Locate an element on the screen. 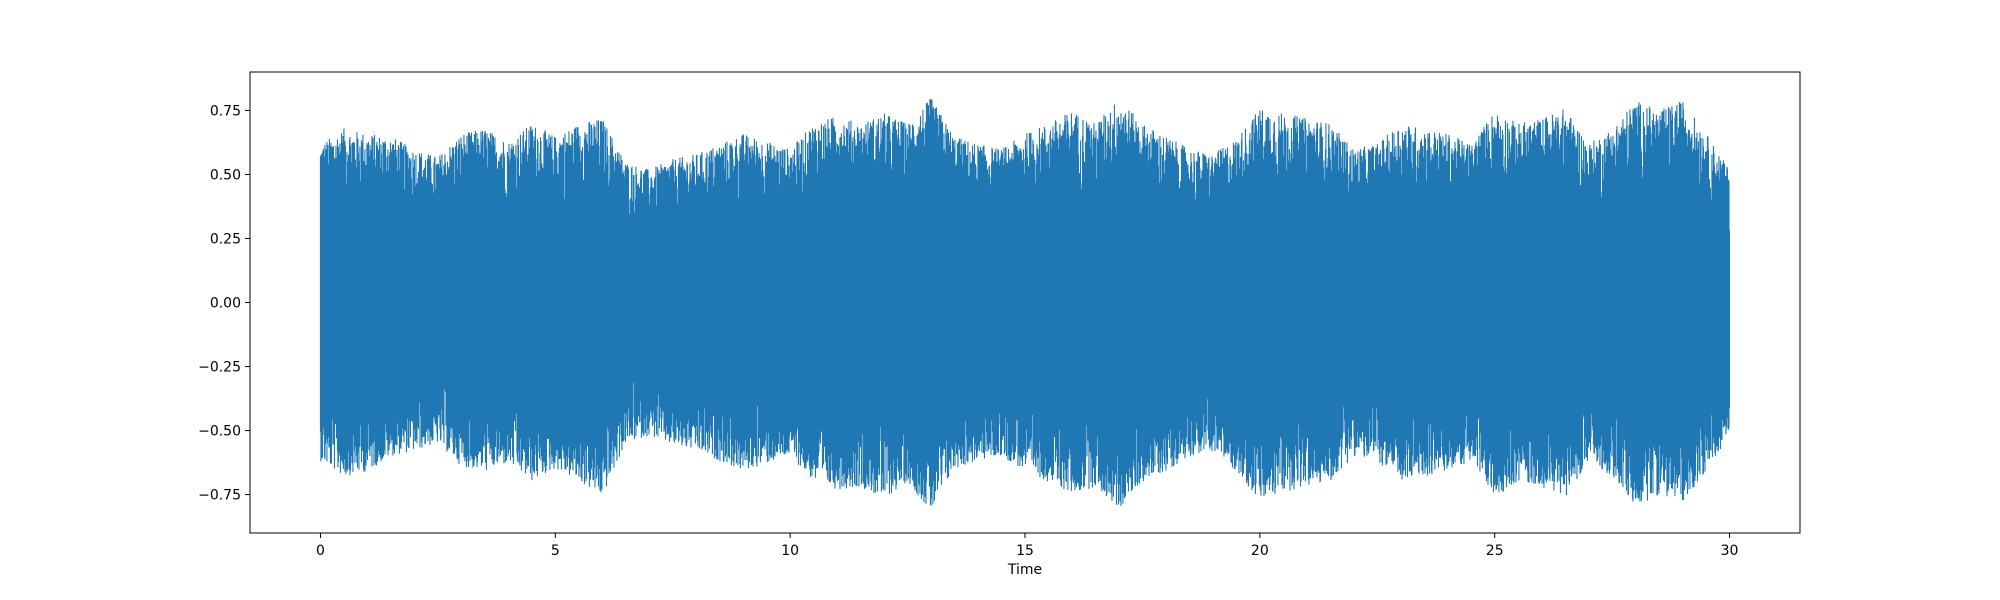 The width and height of the screenshot is (2000, 600). x-tick-label: 25 is located at coordinates (1495, 551).